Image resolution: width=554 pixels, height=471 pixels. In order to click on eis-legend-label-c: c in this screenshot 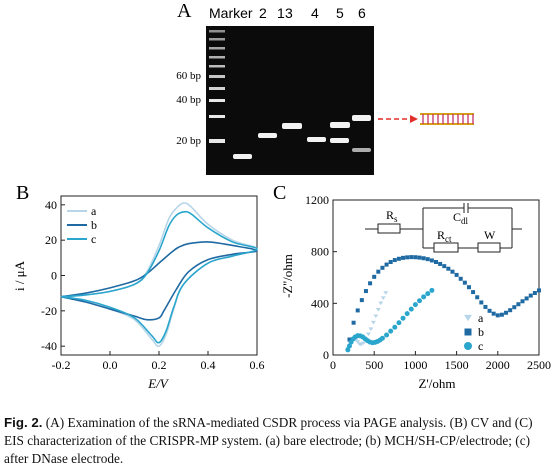, I will do `click(480, 346)`.